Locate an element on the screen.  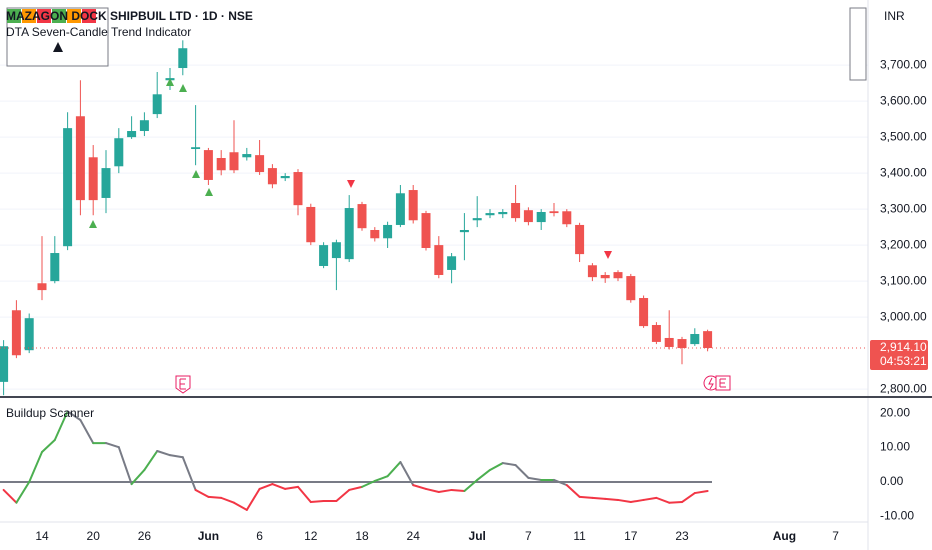
x-tick-label: 17 is located at coordinates (631, 536).